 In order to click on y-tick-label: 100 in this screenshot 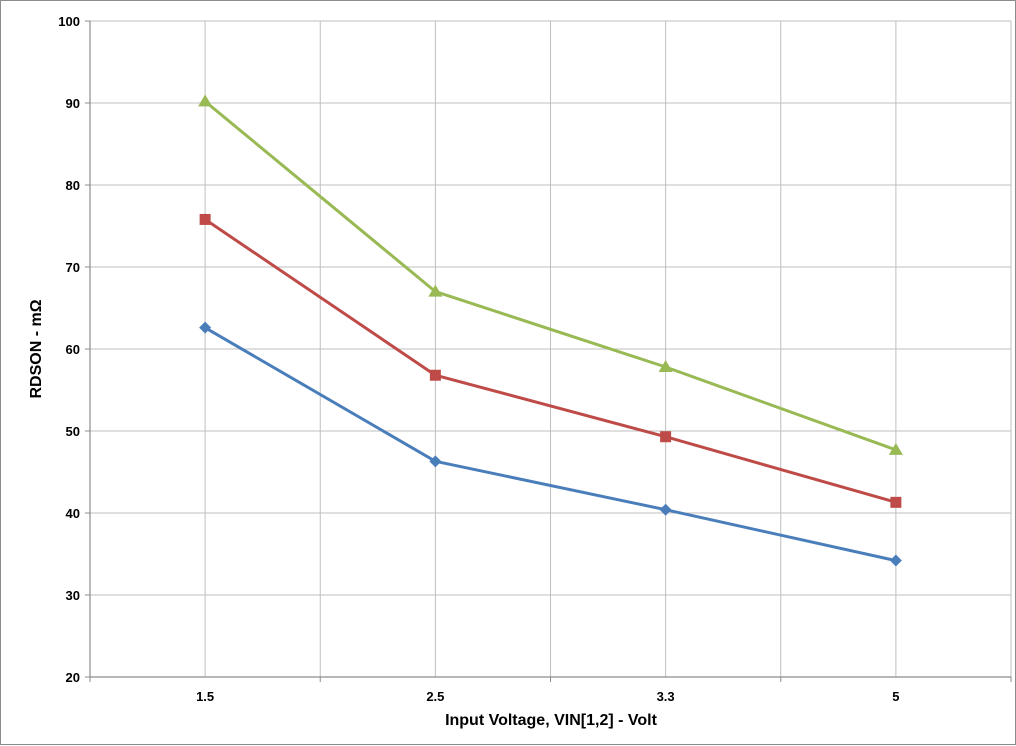, I will do `click(69, 21)`.